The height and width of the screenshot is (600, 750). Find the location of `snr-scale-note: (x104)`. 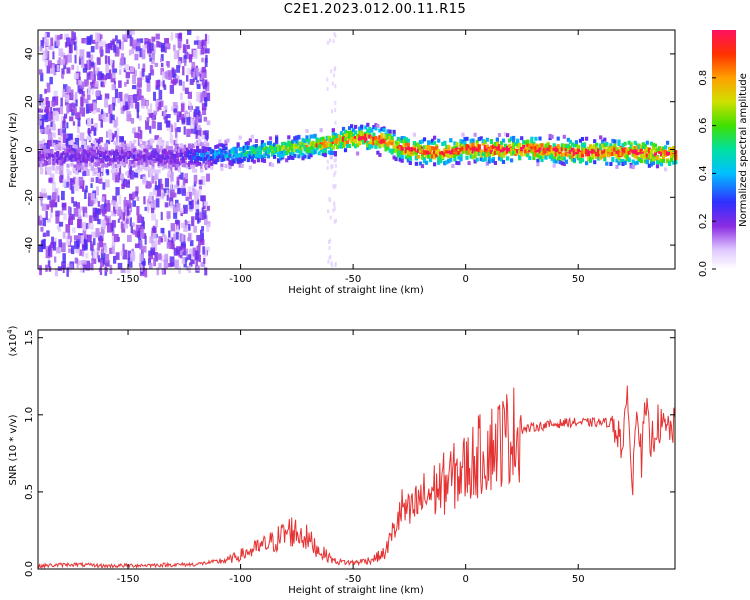

snr-scale-note: (x104) is located at coordinates (12, 340).